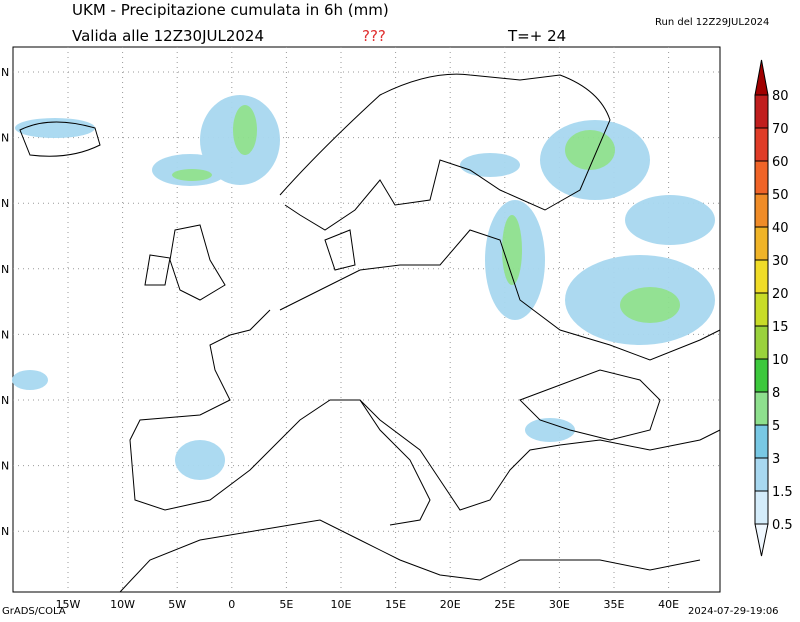  What do you see at coordinates (177, 604) in the screenshot?
I see `lon-label: 5W` at bounding box center [177, 604].